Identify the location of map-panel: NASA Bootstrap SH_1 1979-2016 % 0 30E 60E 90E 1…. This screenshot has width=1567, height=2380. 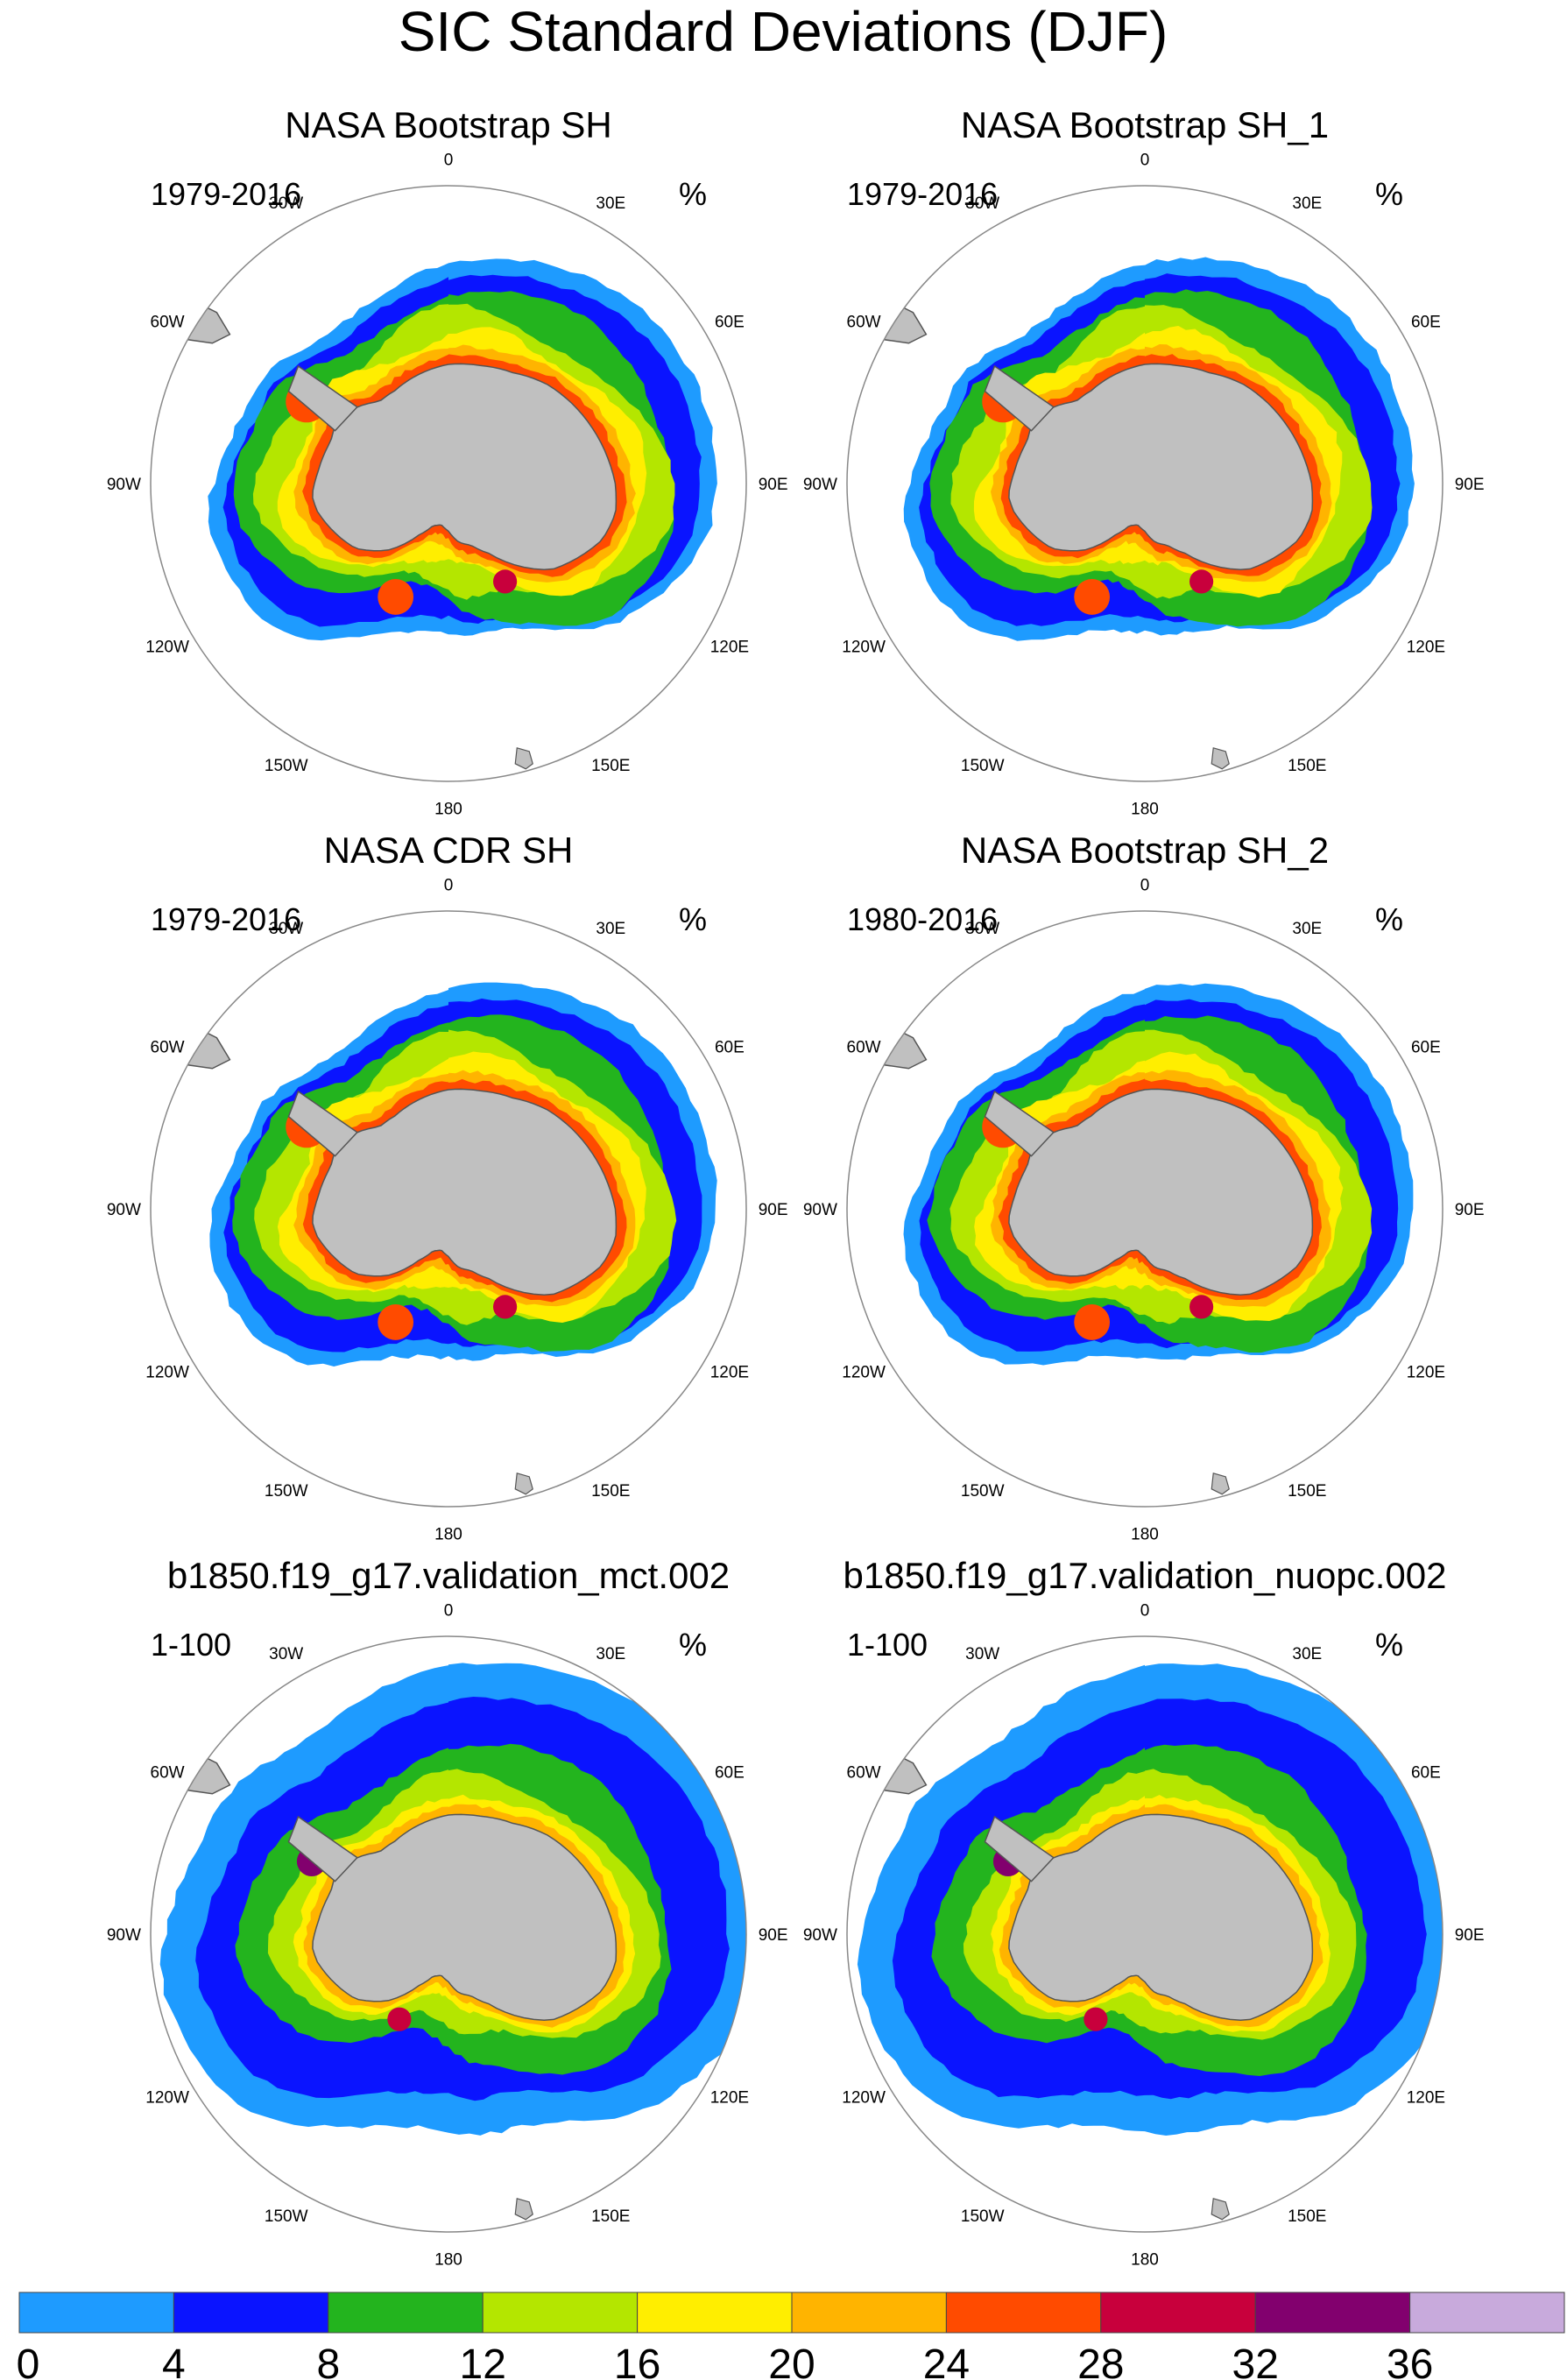
(1144, 461).